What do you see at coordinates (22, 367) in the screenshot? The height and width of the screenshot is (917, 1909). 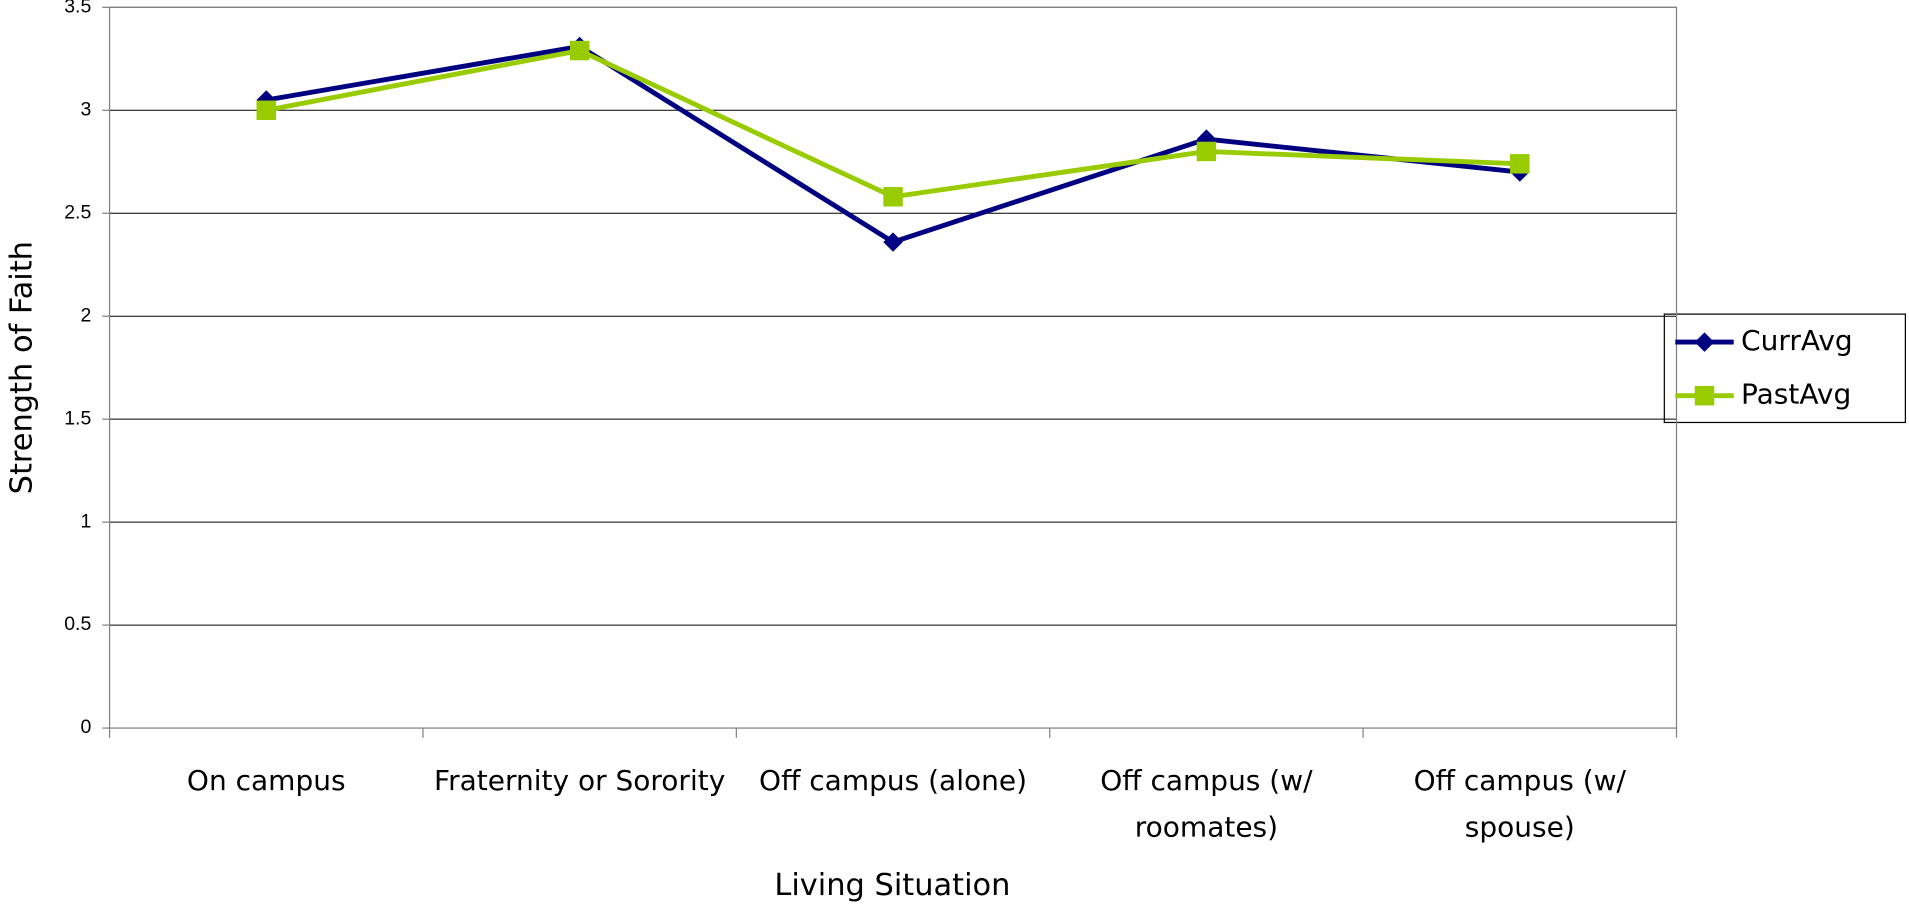 I see `y-axis-title: Strength of Faith` at bounding box center [22, 367].